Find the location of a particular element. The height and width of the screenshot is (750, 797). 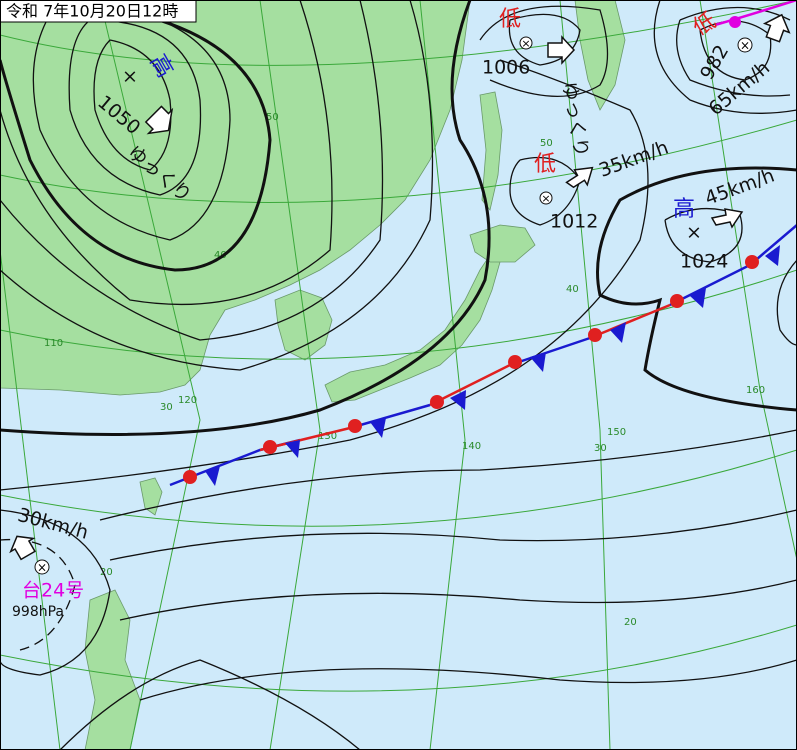

pressure: 998hPa is located at coordinates (38, 612).